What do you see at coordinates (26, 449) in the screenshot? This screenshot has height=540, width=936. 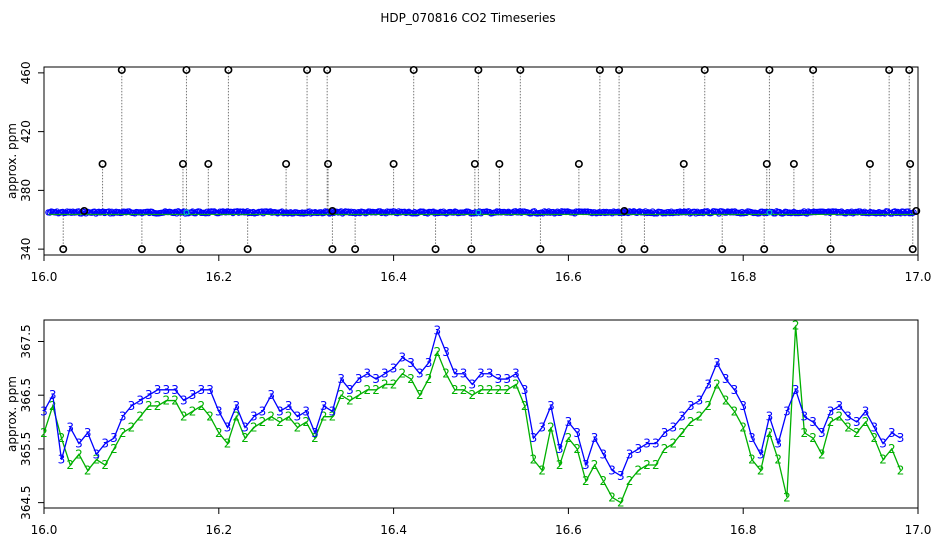 I see `bottom-y-tick-label-1: 365.5` at bounding box center [26, 449].